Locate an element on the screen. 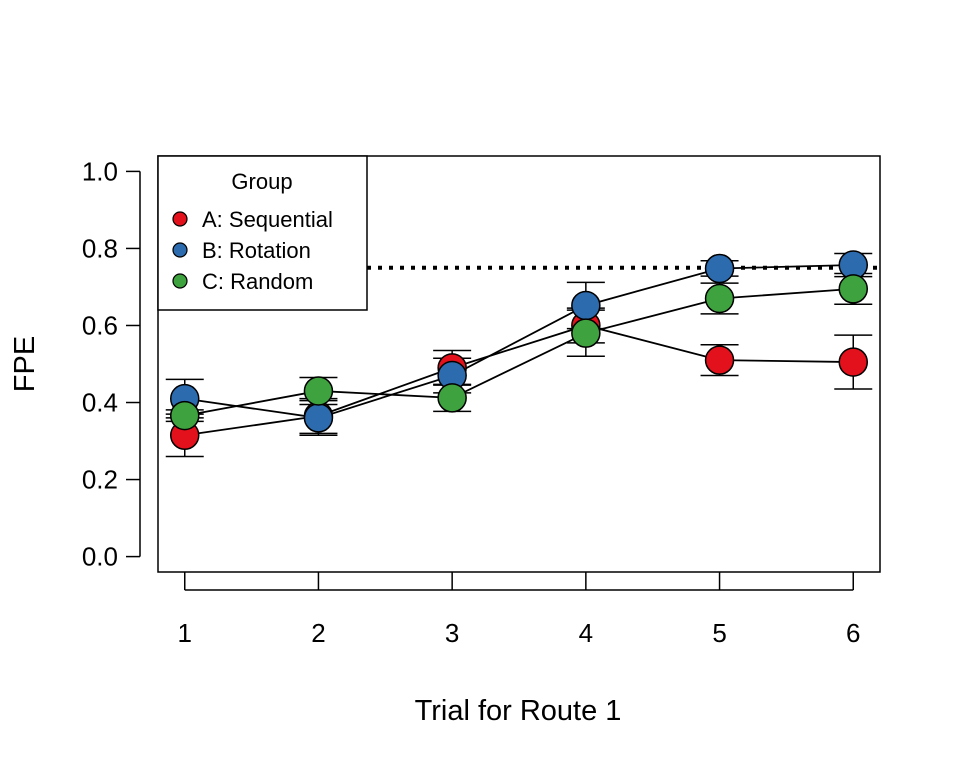 This screenshot has height=768, width=960. x-tick-label: 3 is located at coordinates (452, 633).